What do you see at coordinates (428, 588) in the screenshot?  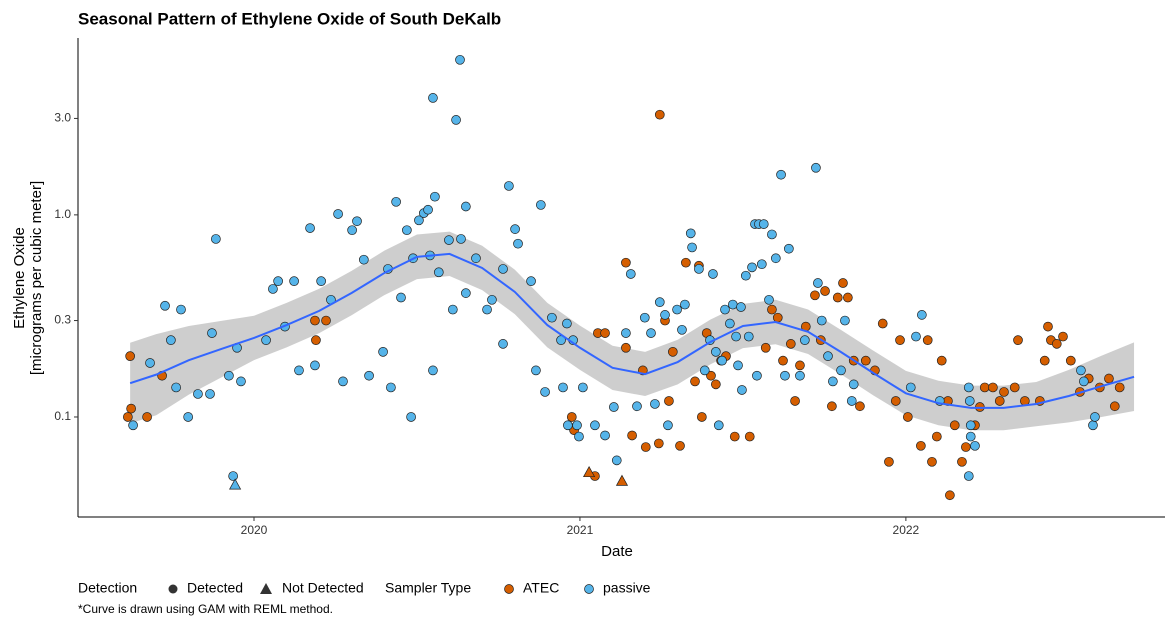 I see `legend-title: Sampler Type` at bounding box center [428, 588].